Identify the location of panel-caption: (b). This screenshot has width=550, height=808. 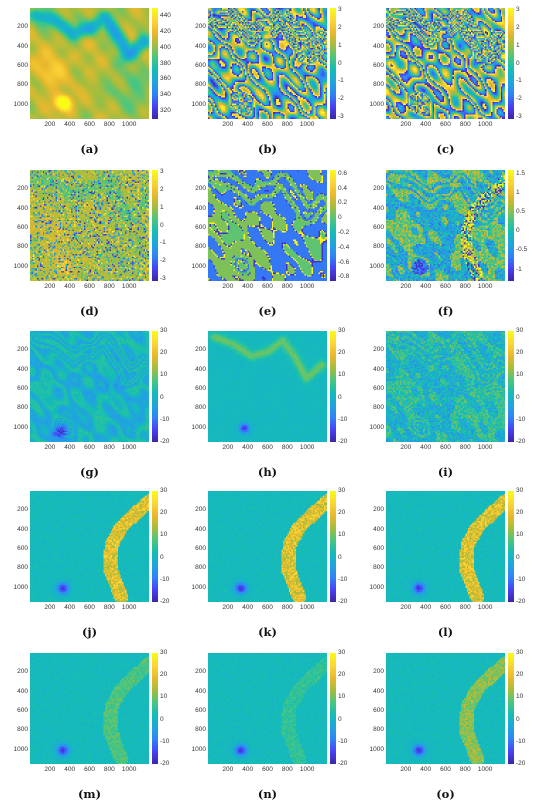
(267, 149).